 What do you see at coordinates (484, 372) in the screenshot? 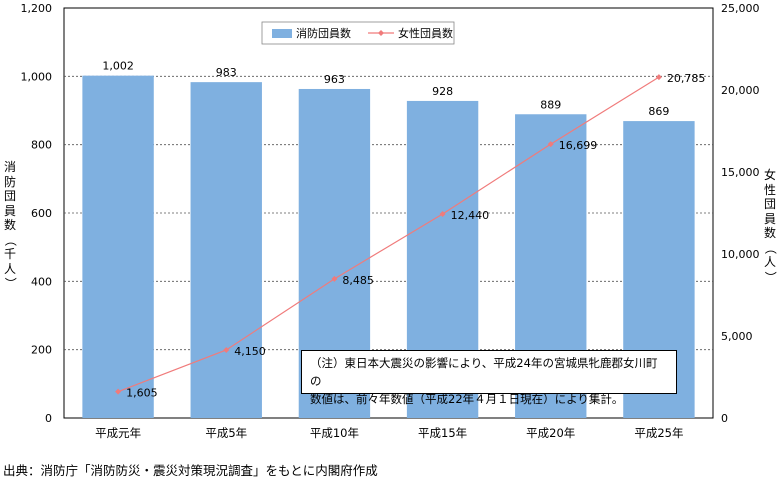
I see `note-line-1: （注）東日本大震災の影響により、平成24年の宮城県牝鹿郡女川町の` at bounding box center [484, 372].